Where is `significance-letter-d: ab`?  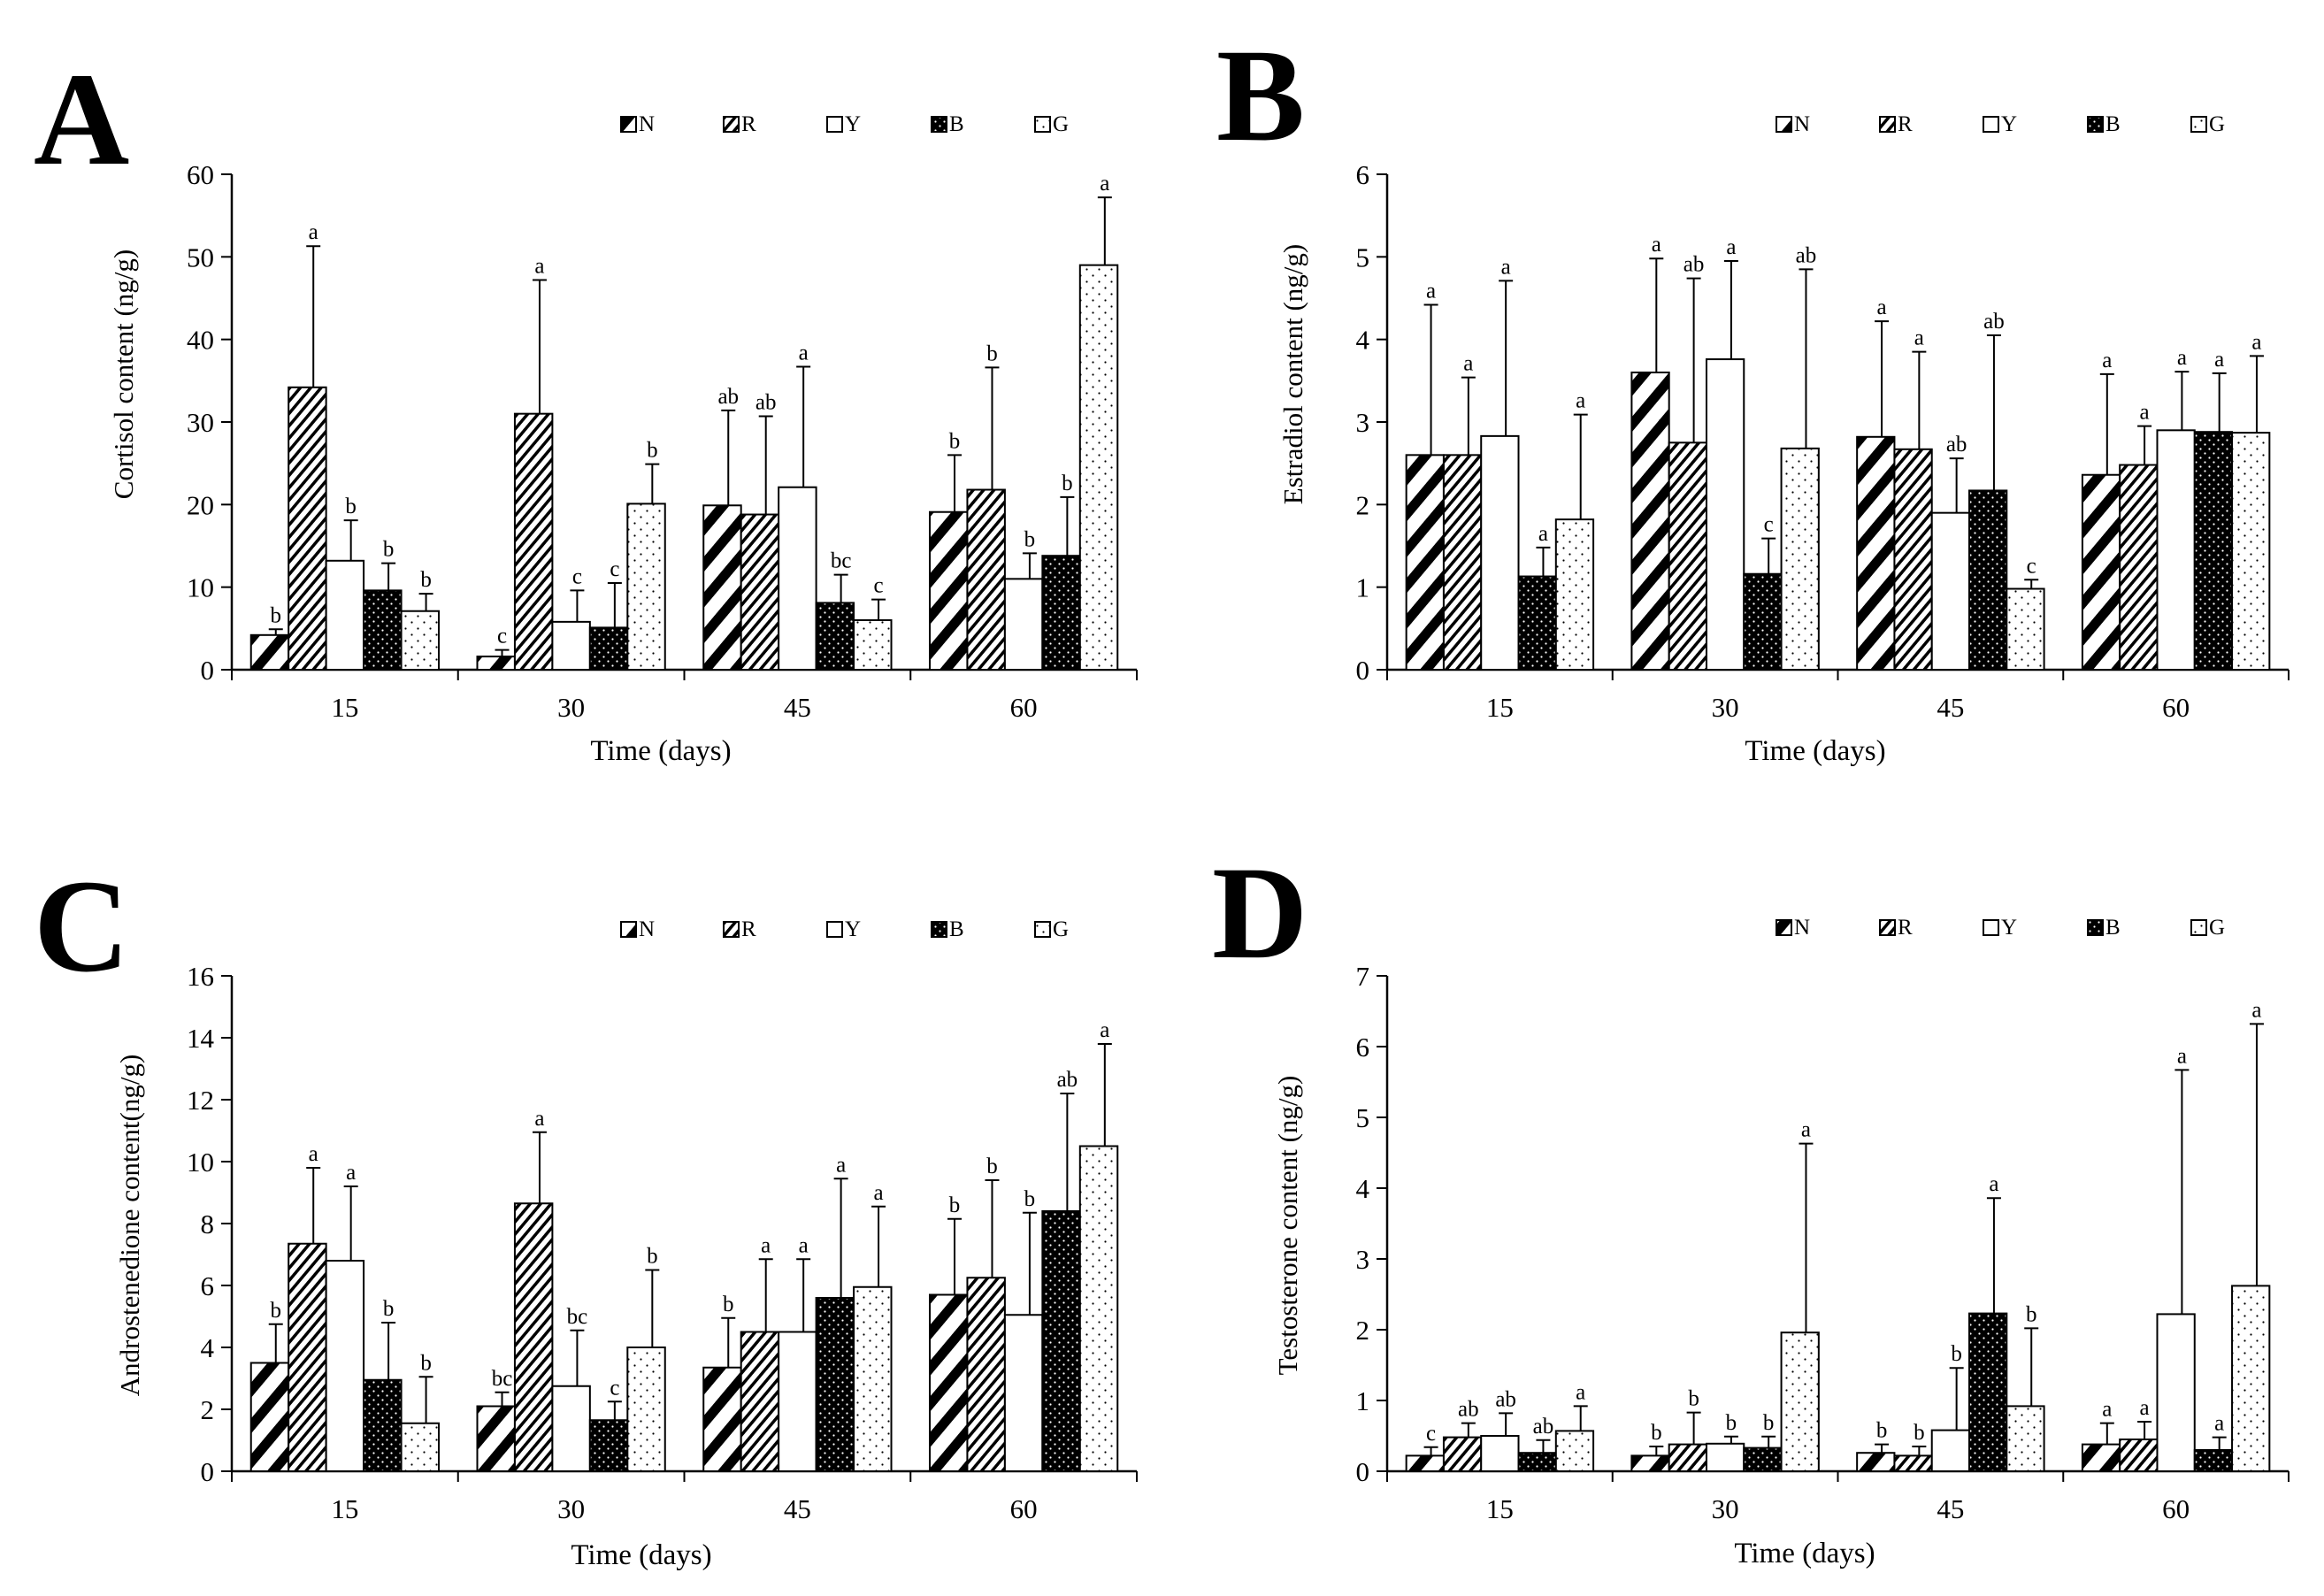 significance-letter-d: ab is located at coordinates (1469, 1410).